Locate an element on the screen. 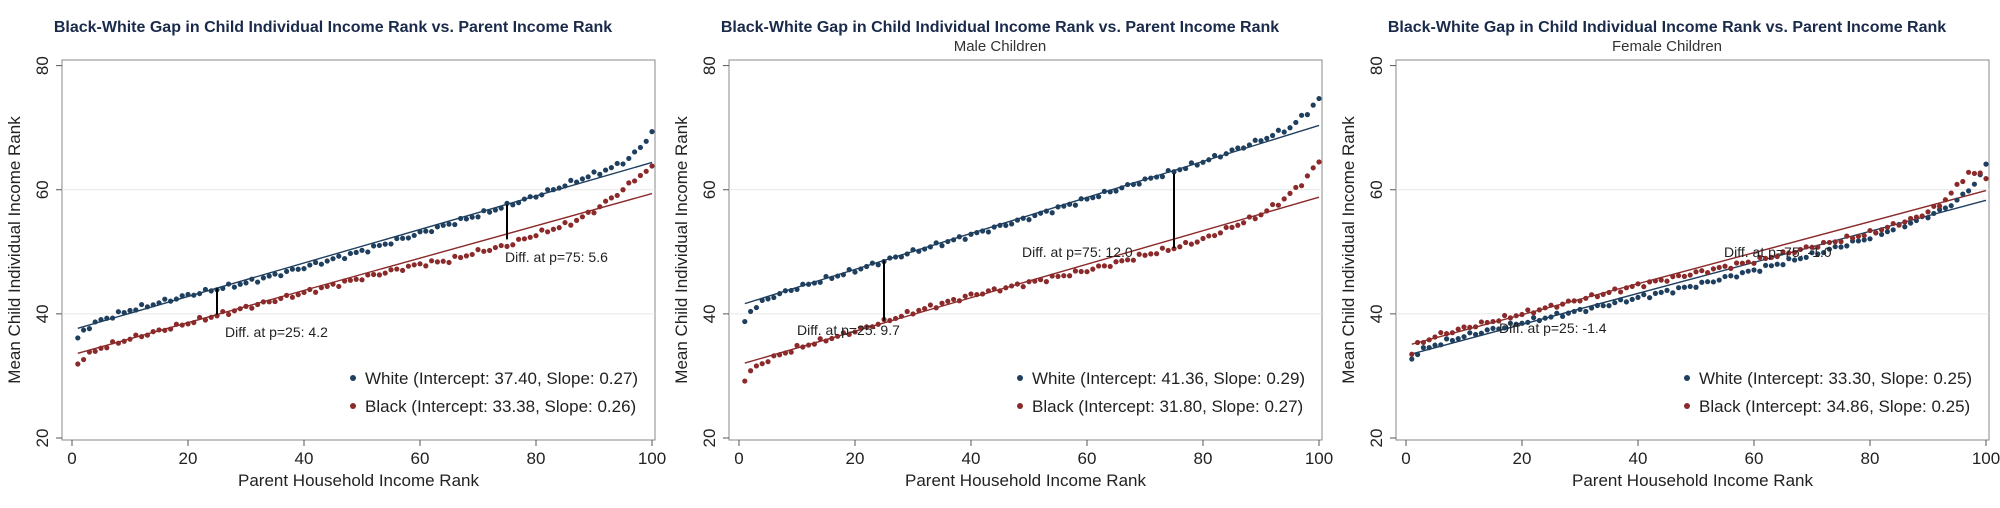 The image size is (2000, 508). fit-line-white is located at coordinates (365, 245).